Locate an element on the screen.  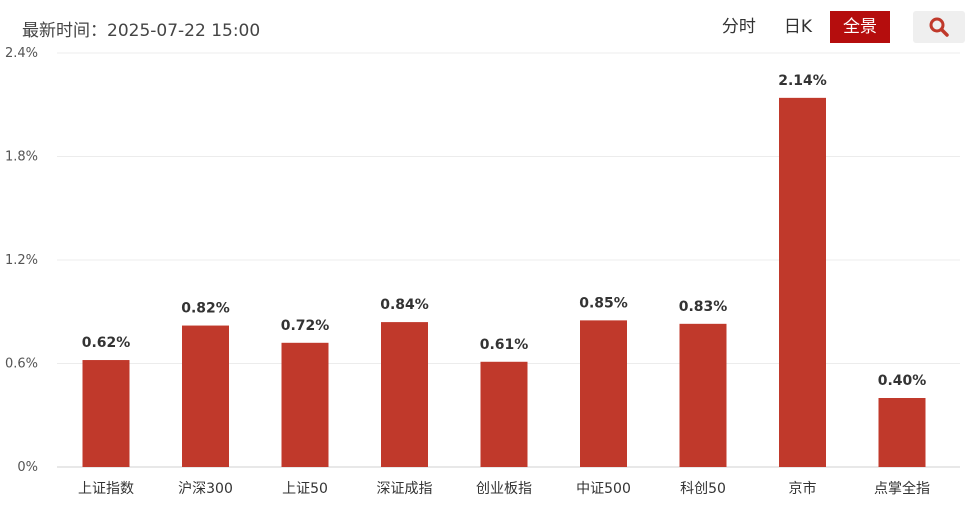
y-tick-label: 0% is located at coordinates (27, 467).